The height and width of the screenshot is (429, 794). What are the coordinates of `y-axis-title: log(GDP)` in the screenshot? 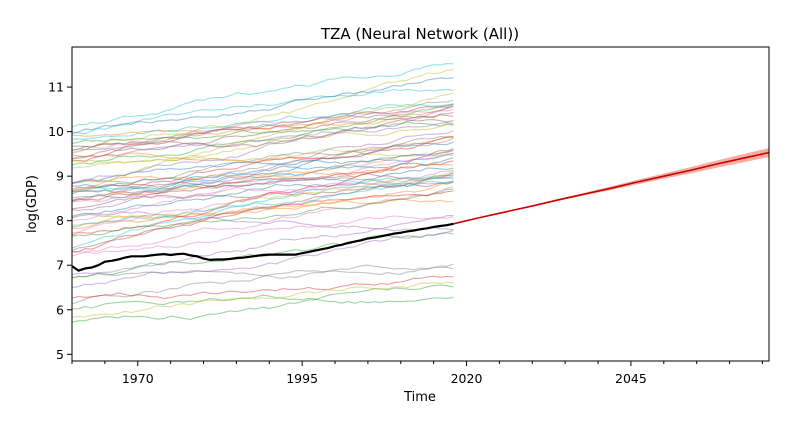 It's located at (32, 204).